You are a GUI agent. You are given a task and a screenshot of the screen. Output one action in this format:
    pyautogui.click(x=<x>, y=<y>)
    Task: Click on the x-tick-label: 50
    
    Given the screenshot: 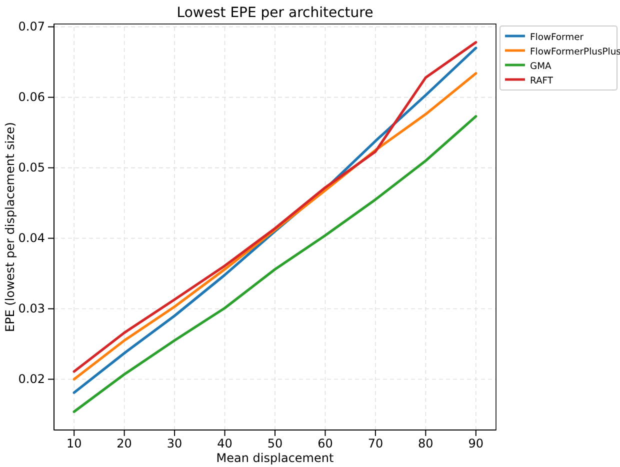 What is the action you would take?
    pyautogui.click(x=275, y=443)
    